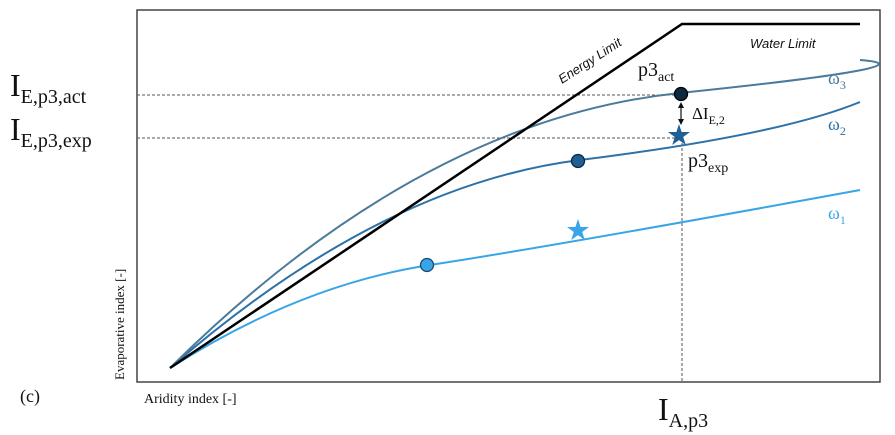 This screenshot has height=435, width=895. Describe the element at coordinates (119, 324) in the screenshot. I see `y-axis-label: Evaporative index [-]` at that location.